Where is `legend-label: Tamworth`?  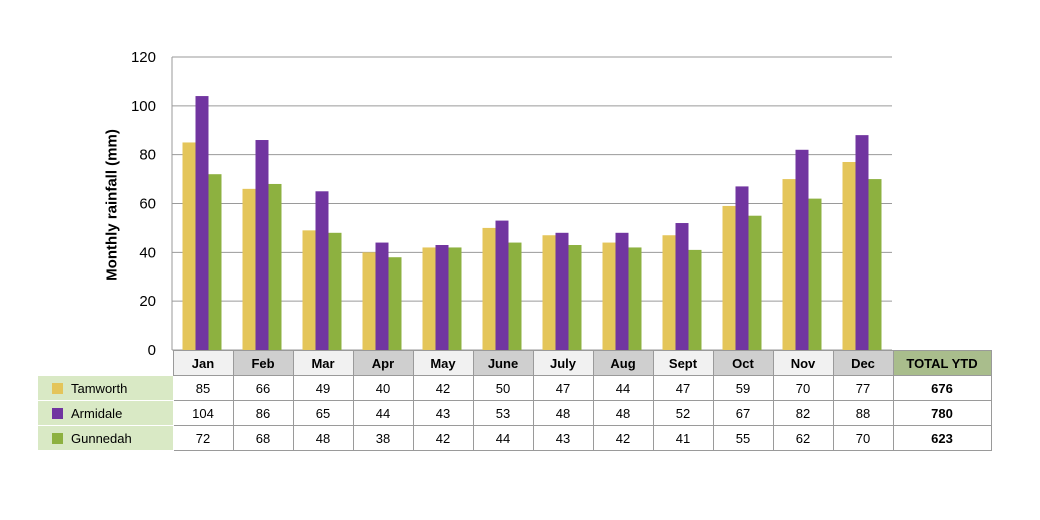 legend-label: Tamworth is located at coordinates (99, 388).